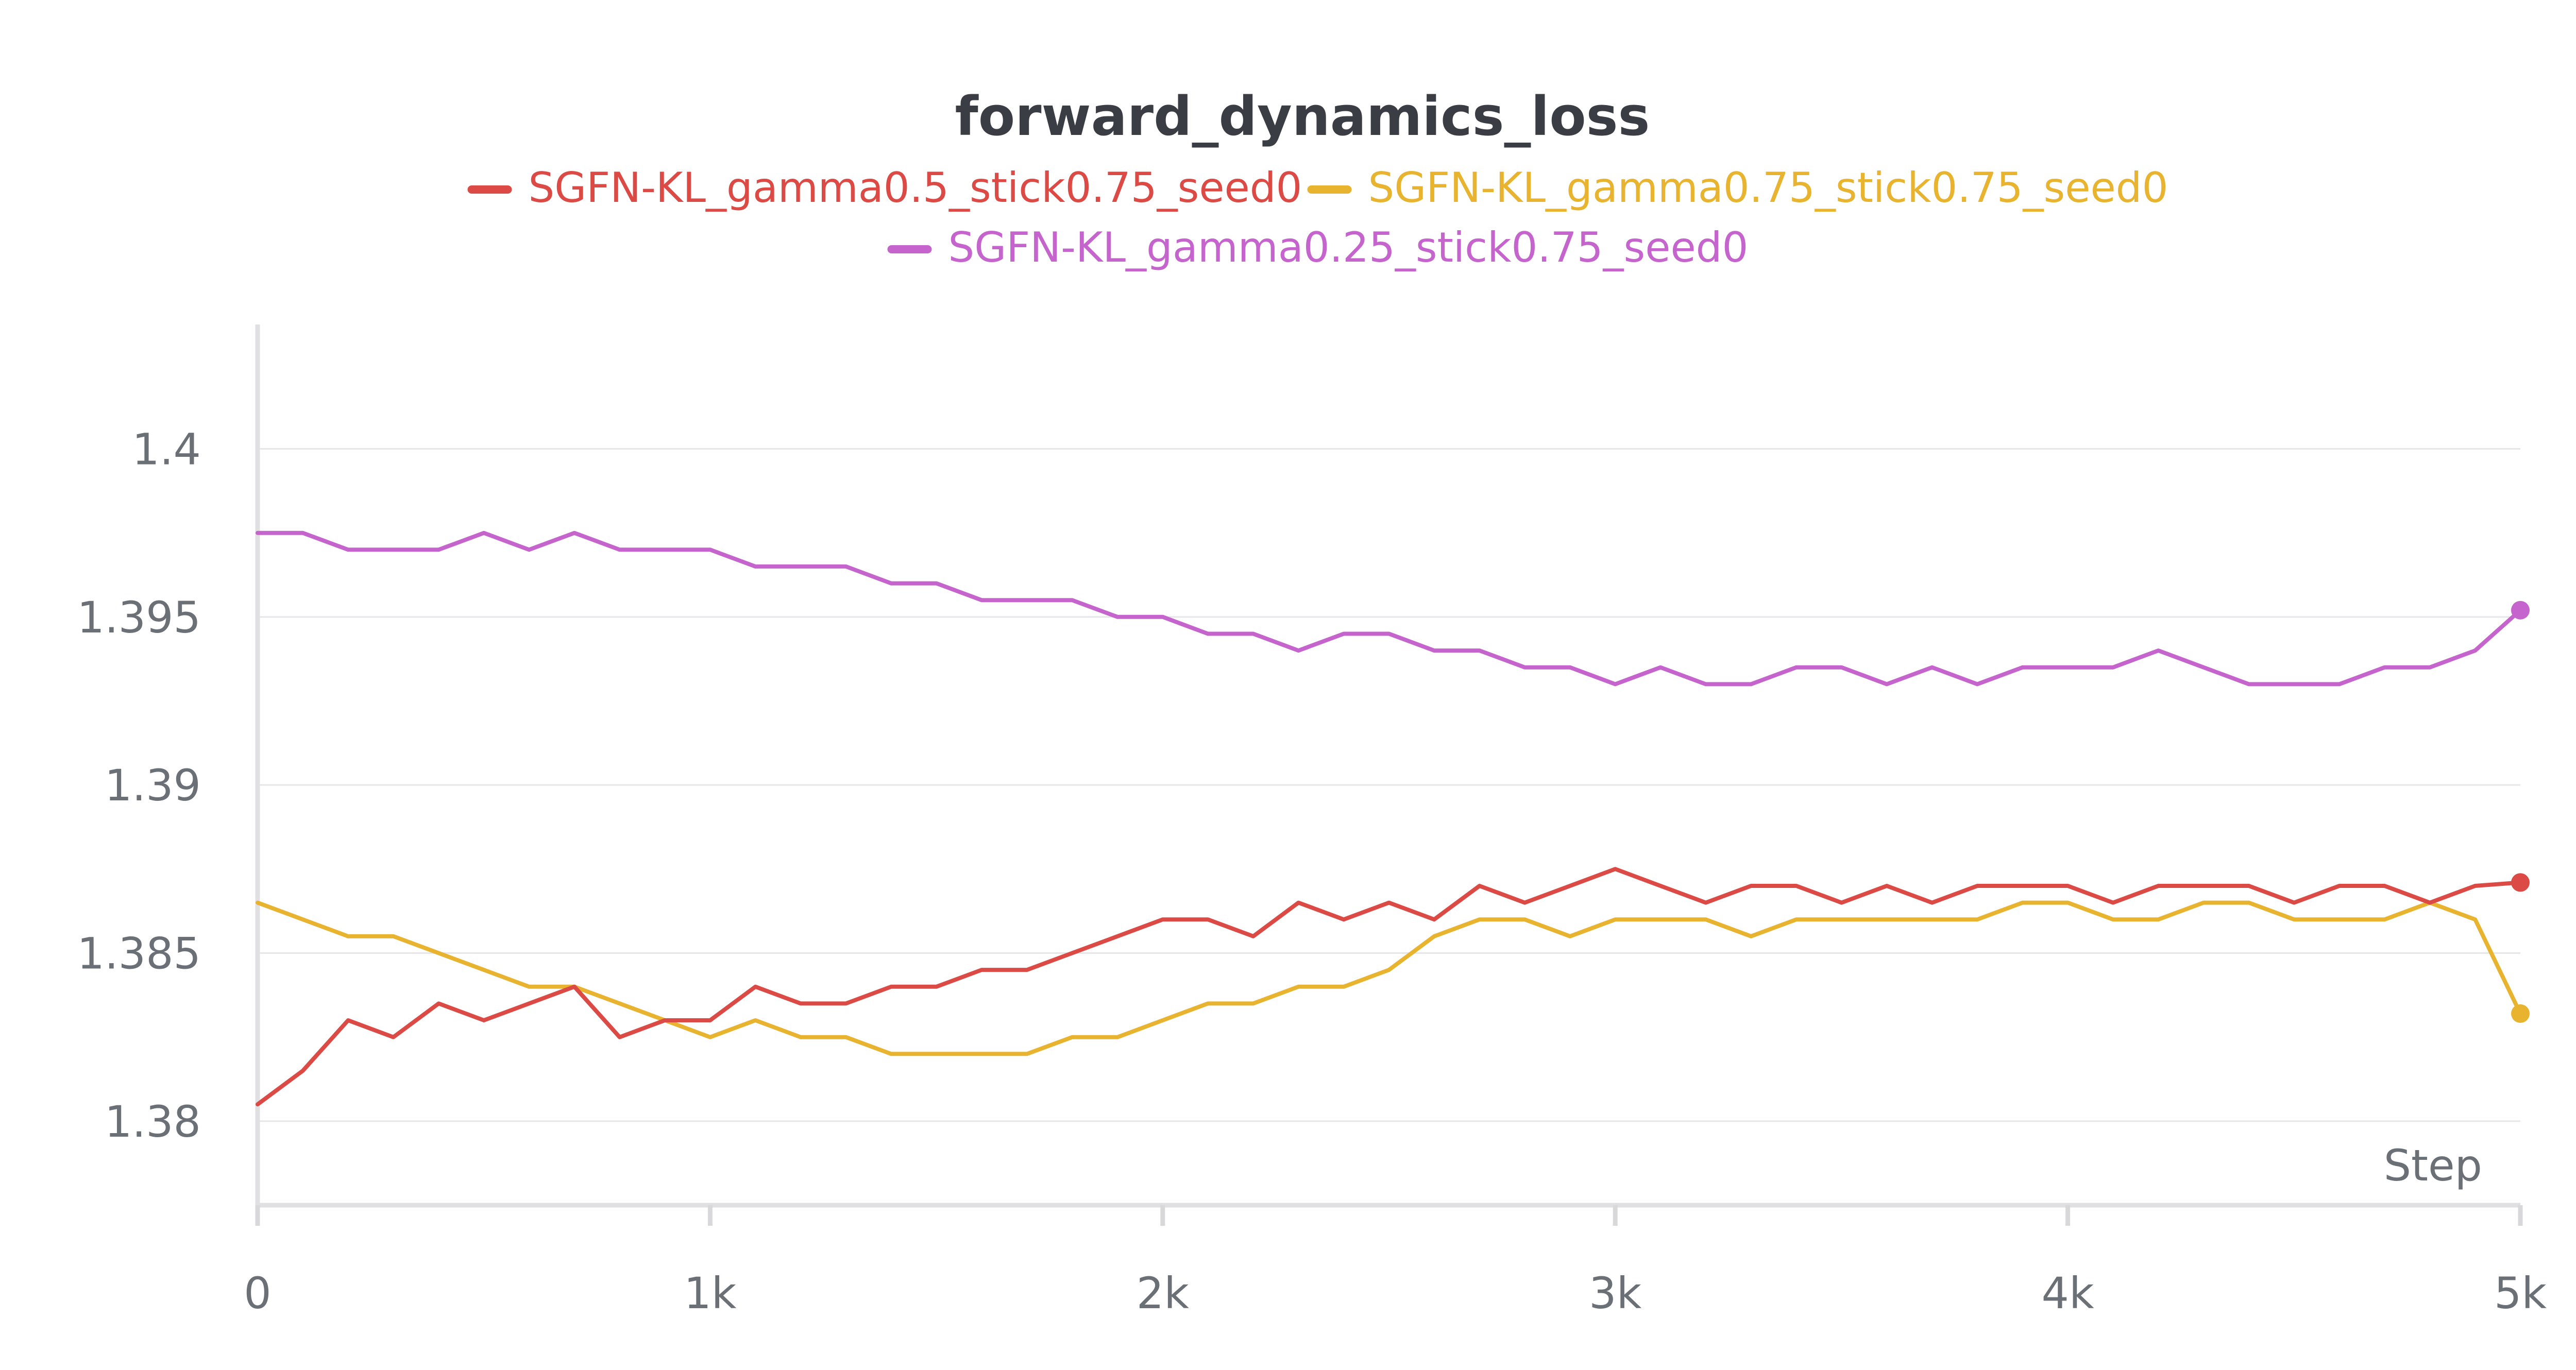 The width and height of the screenshot is (2576, 1370). What do you see at coordinates (1768, 188) in the screenshot?
I see `legend-label: SGFN-KL_gamma0.75_stick0.75_seed0` at bounding box center [1768, 188].